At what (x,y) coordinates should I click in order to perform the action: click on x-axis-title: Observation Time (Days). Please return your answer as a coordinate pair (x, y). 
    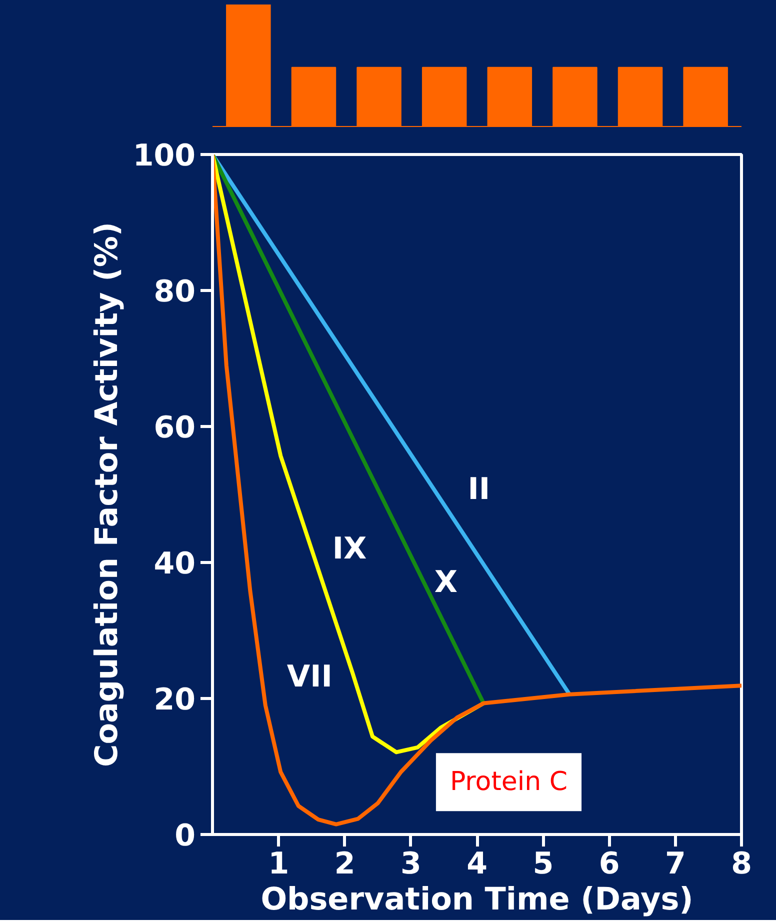
    Looking at the image, I should click on (477, 900).